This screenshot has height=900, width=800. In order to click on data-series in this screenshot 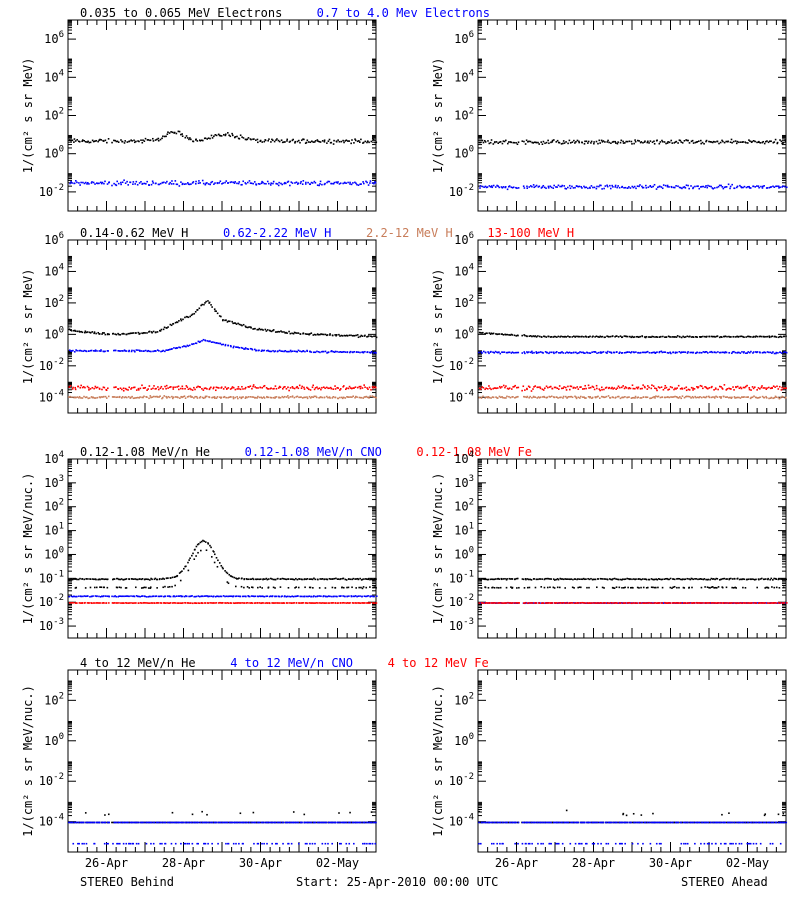, I will do `click(223, 183)`.